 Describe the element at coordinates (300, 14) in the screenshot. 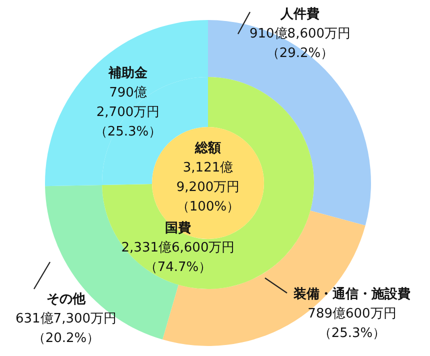

I see `slice-label: 人件費` at that location.